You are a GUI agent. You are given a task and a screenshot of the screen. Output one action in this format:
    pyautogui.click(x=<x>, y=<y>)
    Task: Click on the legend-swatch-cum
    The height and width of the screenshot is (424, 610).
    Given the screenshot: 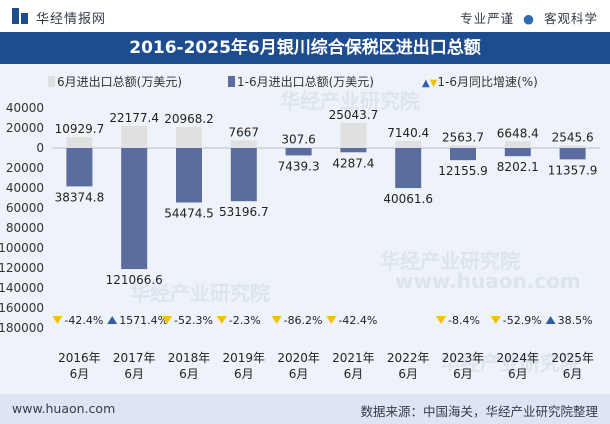 What is the action you would take?
    pyautogui.click(x=231, y=81)
    